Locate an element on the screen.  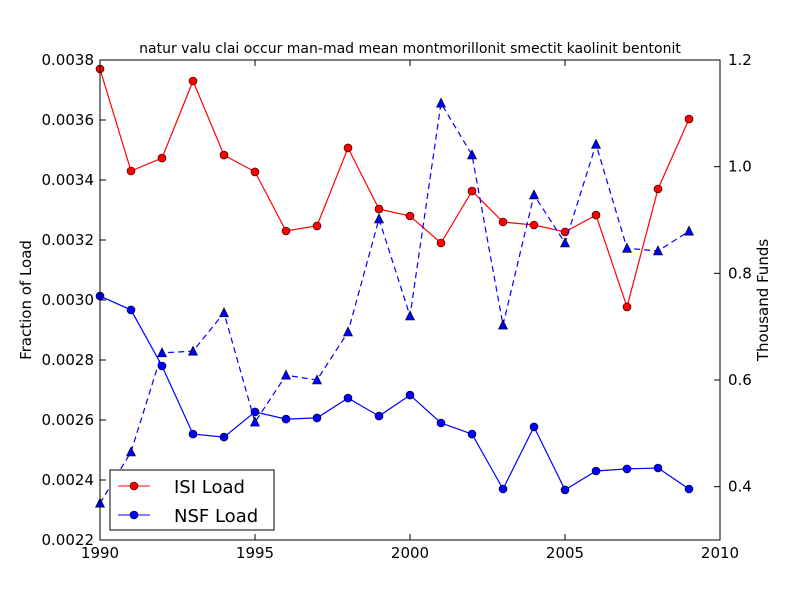
legend-label-isi: ISI Load is located at coordinates (209, 487).